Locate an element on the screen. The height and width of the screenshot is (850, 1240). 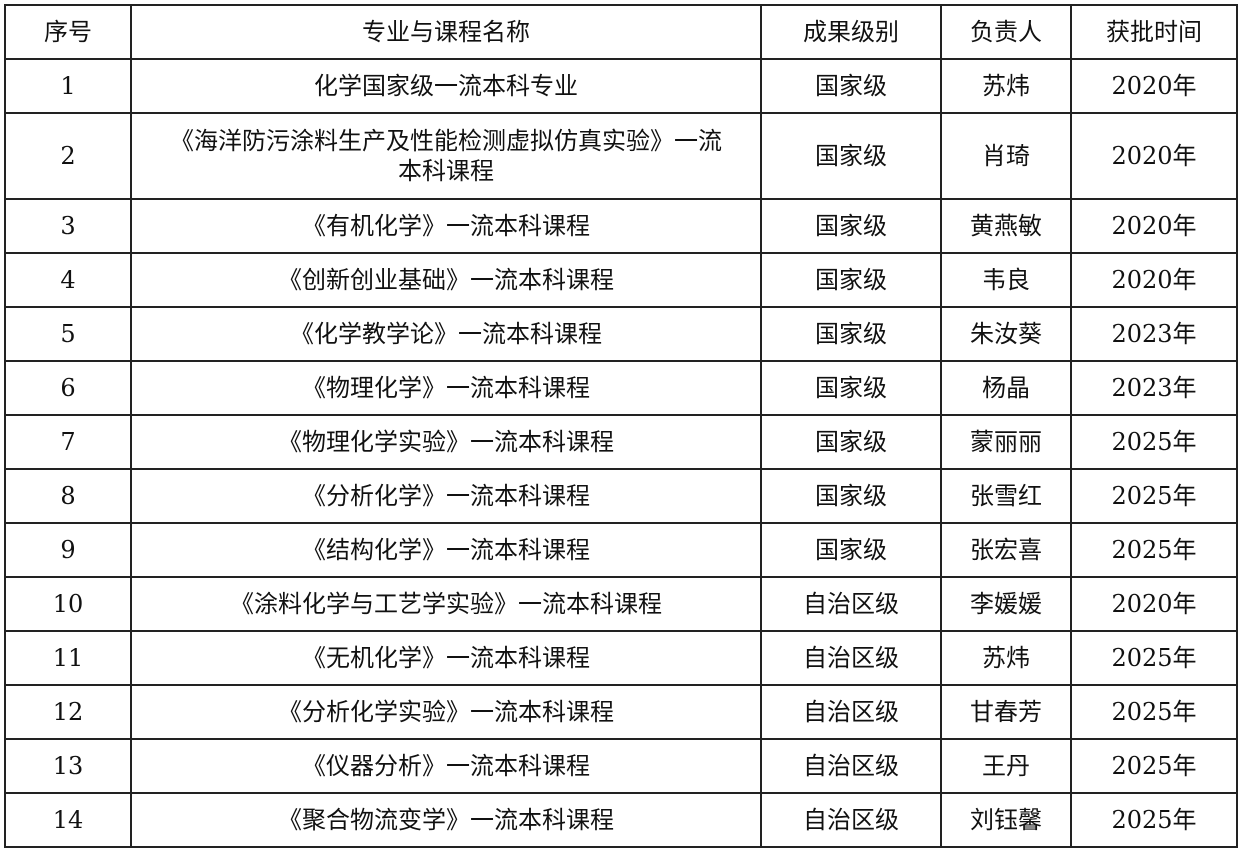
cell-leader: 张宏喜 is located at coordinates (1006, 550).